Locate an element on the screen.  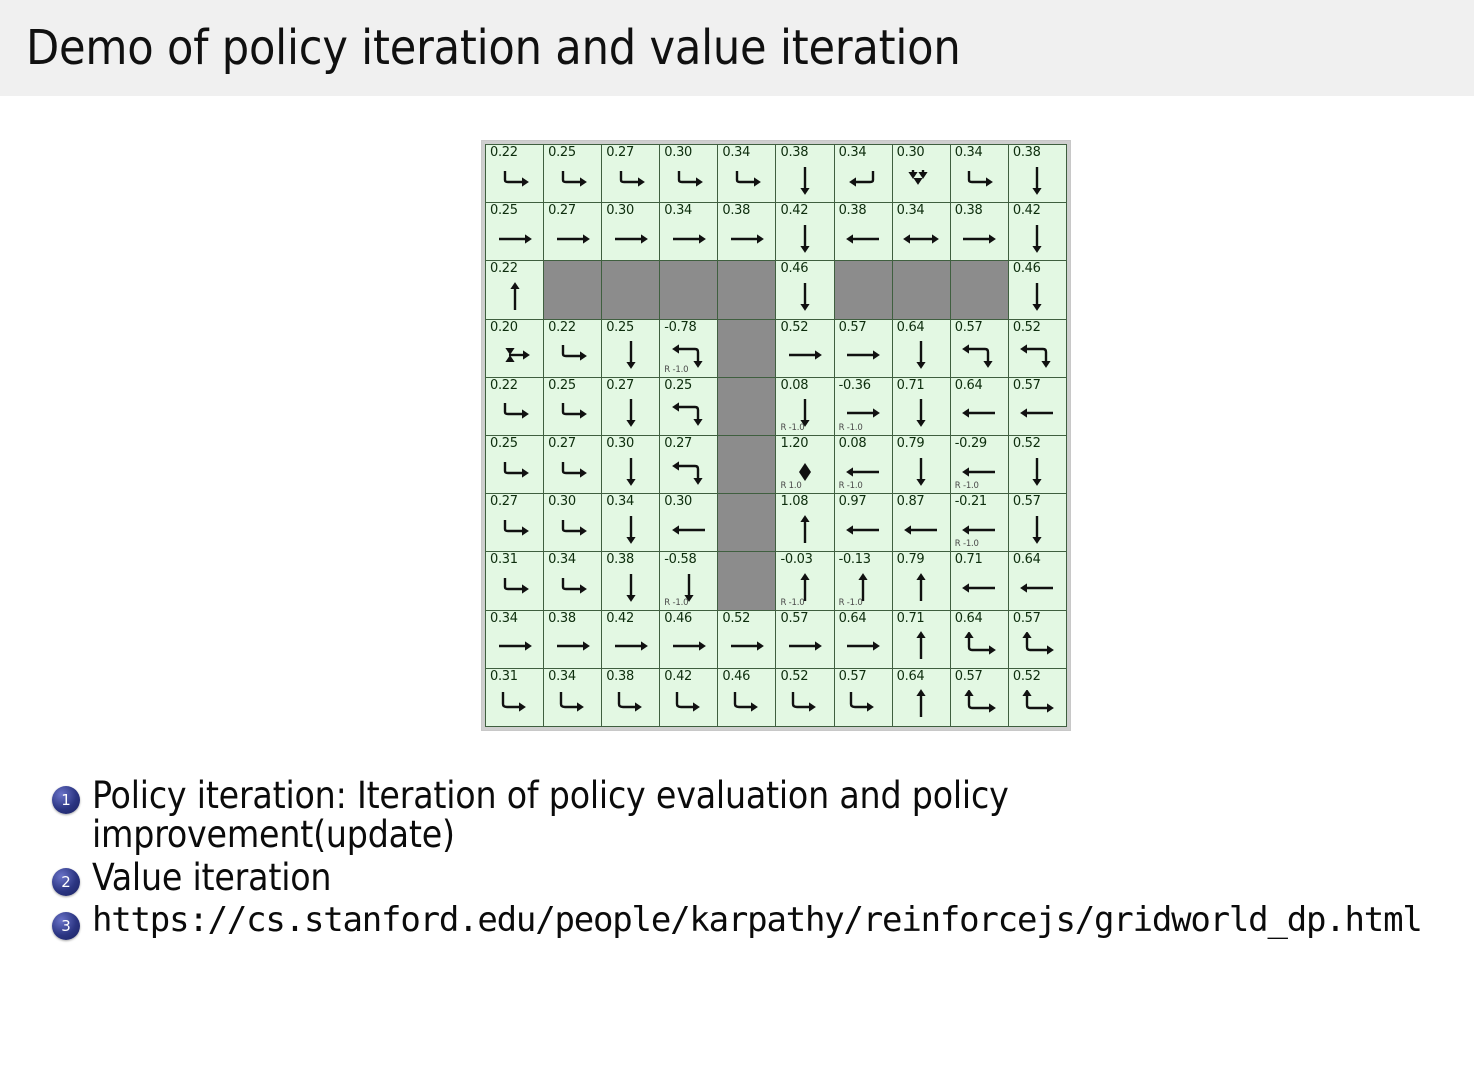
grid-cell: -0.03 R -1.0 is located at coordinates (805, 581).